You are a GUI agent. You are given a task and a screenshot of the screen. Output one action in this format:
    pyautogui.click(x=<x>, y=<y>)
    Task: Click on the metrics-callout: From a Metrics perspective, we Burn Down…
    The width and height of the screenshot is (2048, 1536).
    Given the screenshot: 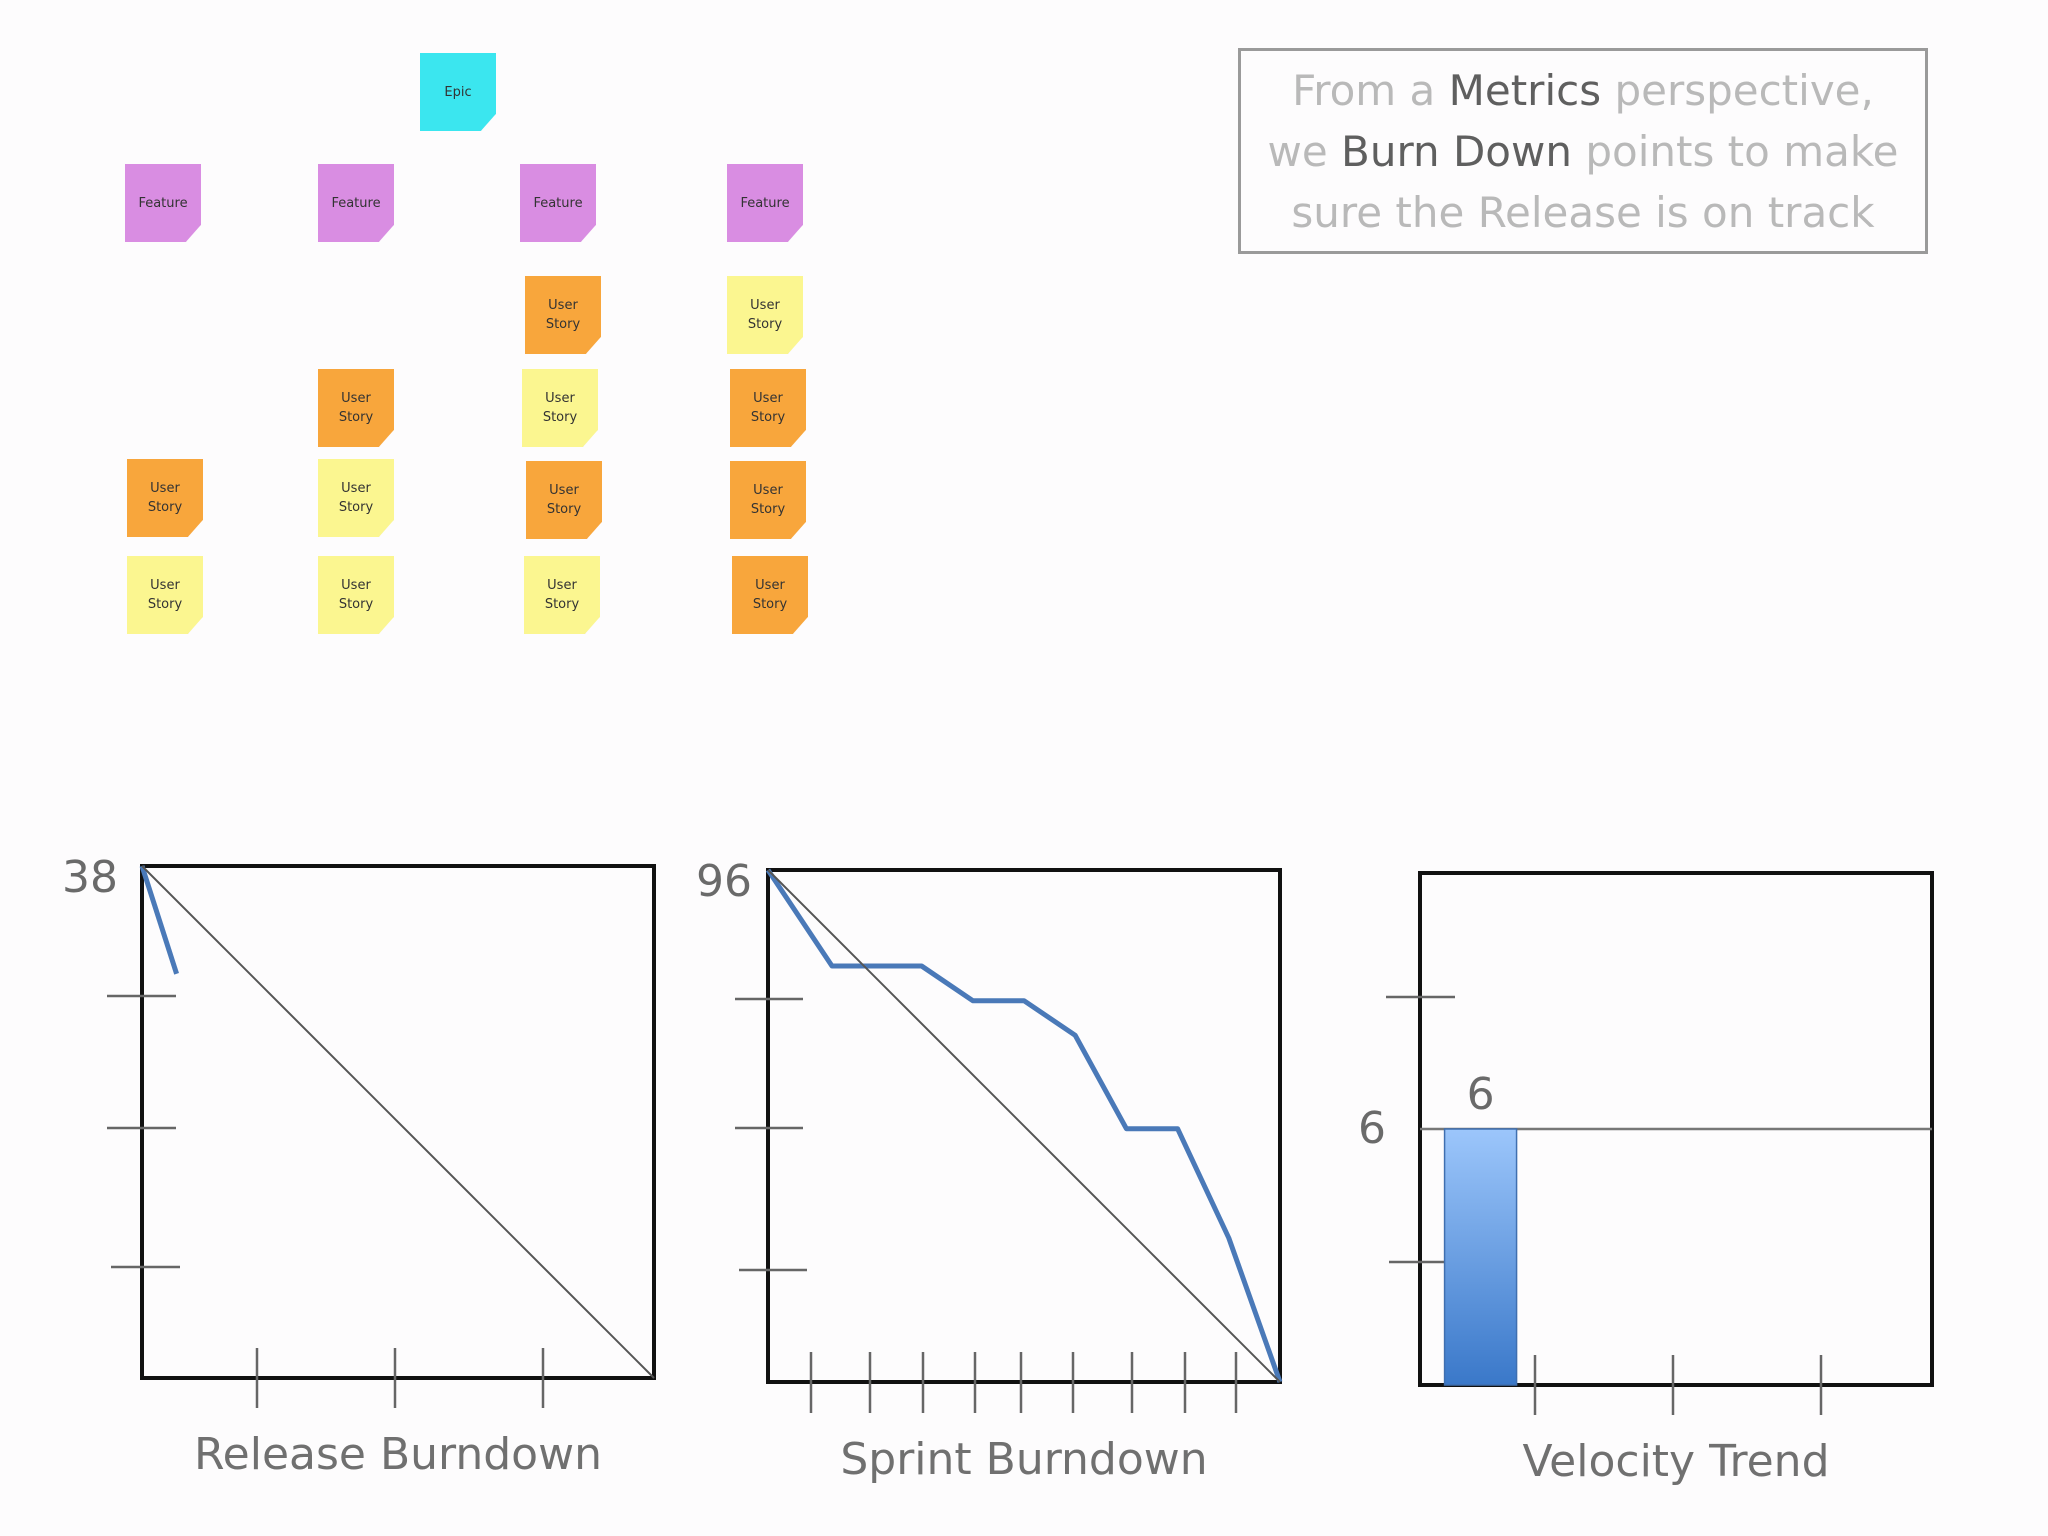 What is the action you would take?
    pyautogui.click(x=1583, y=151)
    